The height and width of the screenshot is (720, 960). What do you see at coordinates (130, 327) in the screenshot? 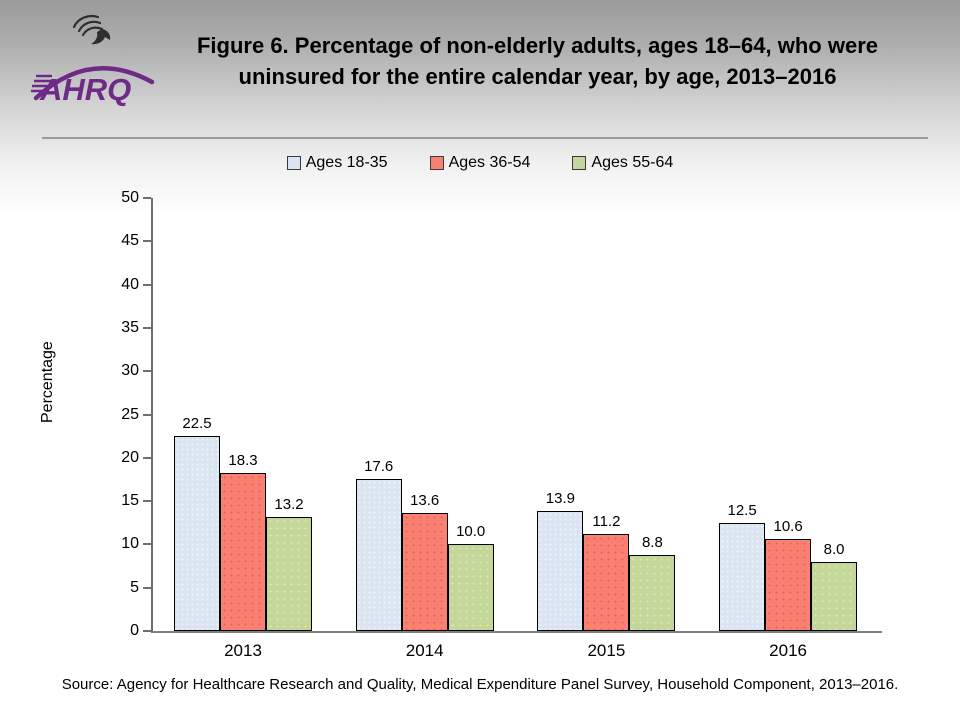
I see `y-tick-label: 35` at bounding box center [130, 327].